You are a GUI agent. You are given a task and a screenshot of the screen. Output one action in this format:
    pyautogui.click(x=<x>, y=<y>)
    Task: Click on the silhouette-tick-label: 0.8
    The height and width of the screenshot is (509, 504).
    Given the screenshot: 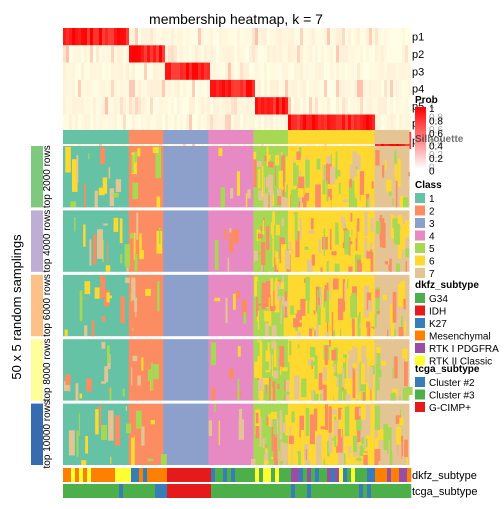 What is the action you would take?
    pyautogui.click(x=436, y=118)
    